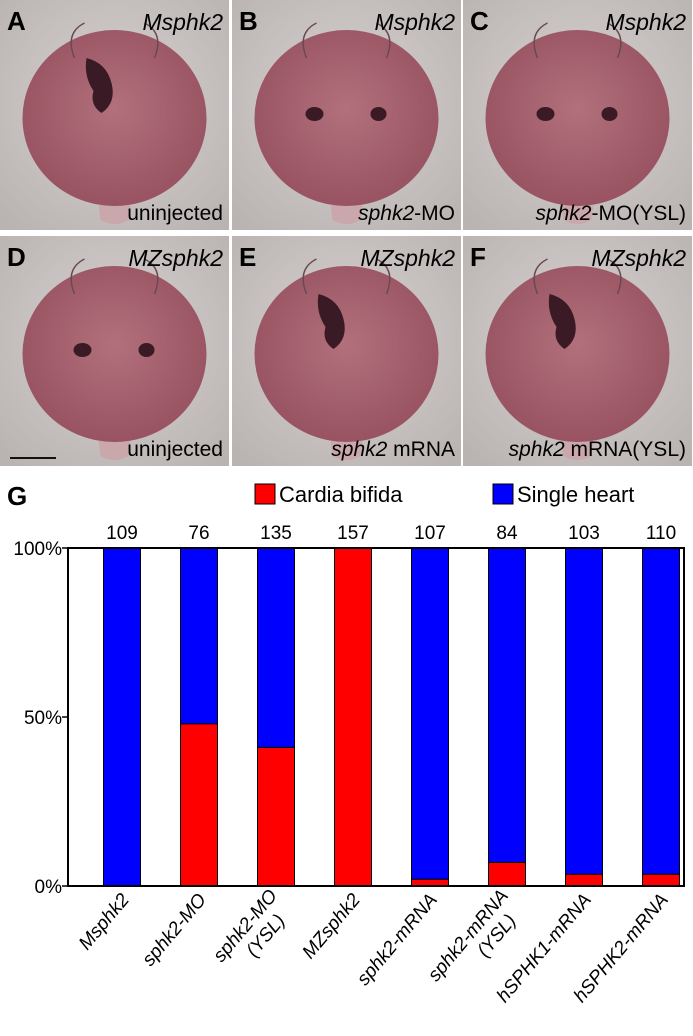 The width and height of the screenshot is (693, 1036). I want to click on condition-label: sphk2-MO, so click(406, 213).